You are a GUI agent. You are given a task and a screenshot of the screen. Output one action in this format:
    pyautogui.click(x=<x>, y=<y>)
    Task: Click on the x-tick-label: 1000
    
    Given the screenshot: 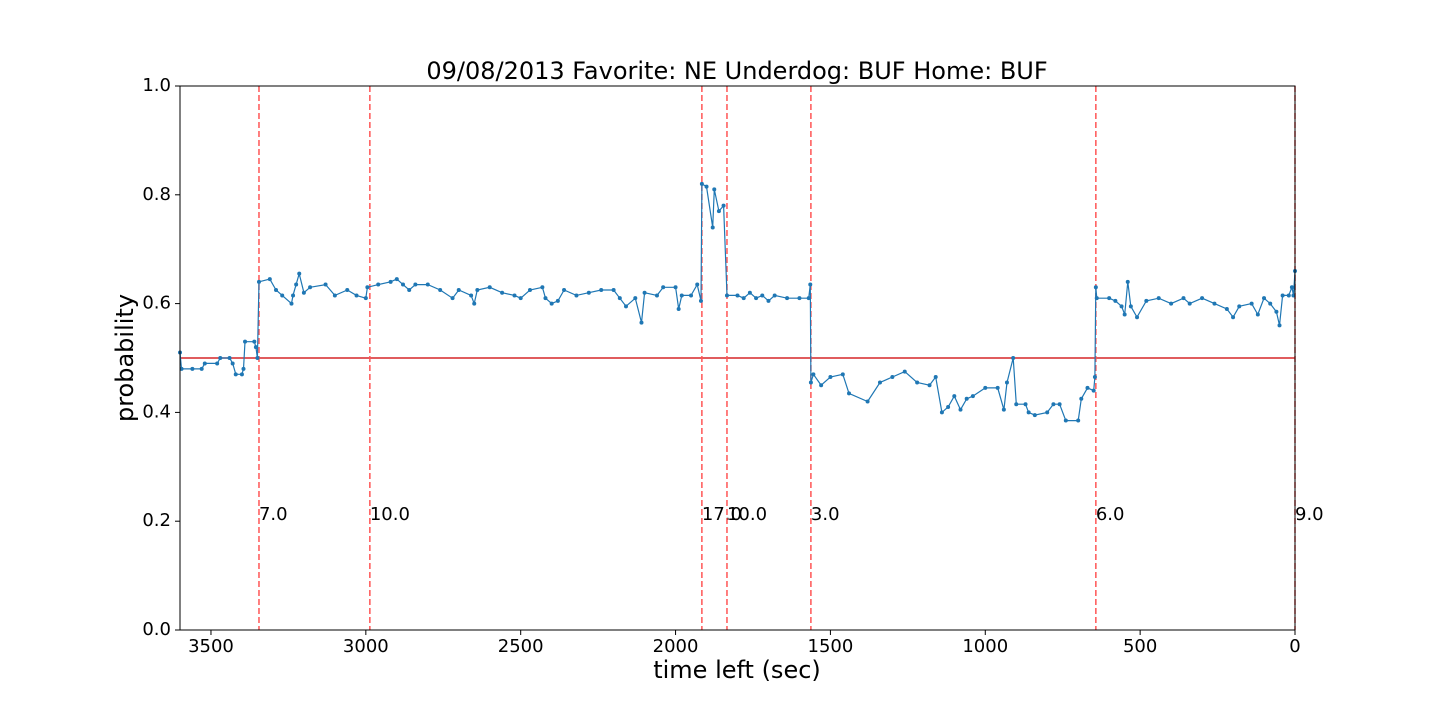 What is the action you would take?
    pyautogui.click(x=985, y=646)
    